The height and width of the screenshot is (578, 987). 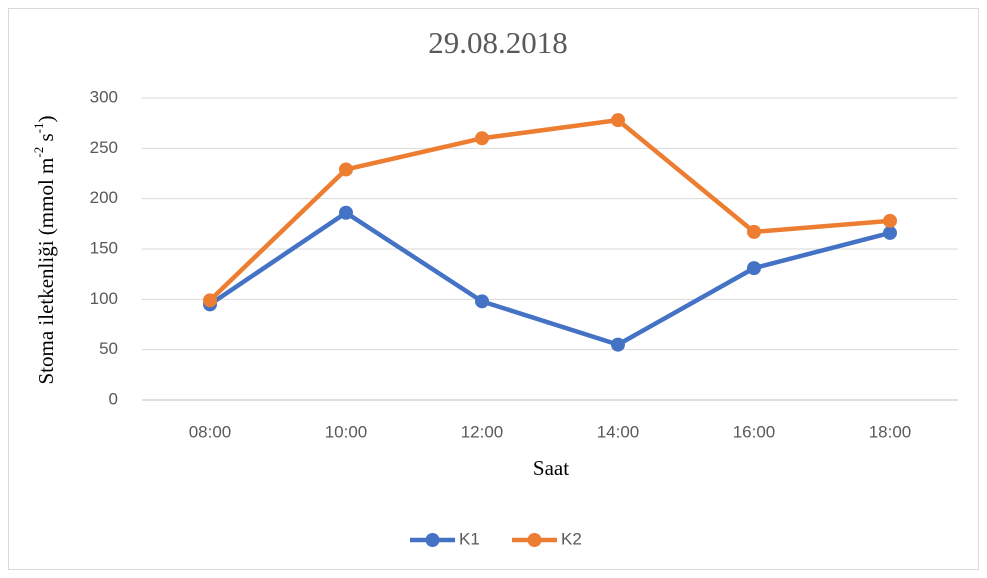 What do you see at coordinates (210, 431) in the screenshot?
I see `x-tick-label: 08:00` at bounding box center [210, 431].